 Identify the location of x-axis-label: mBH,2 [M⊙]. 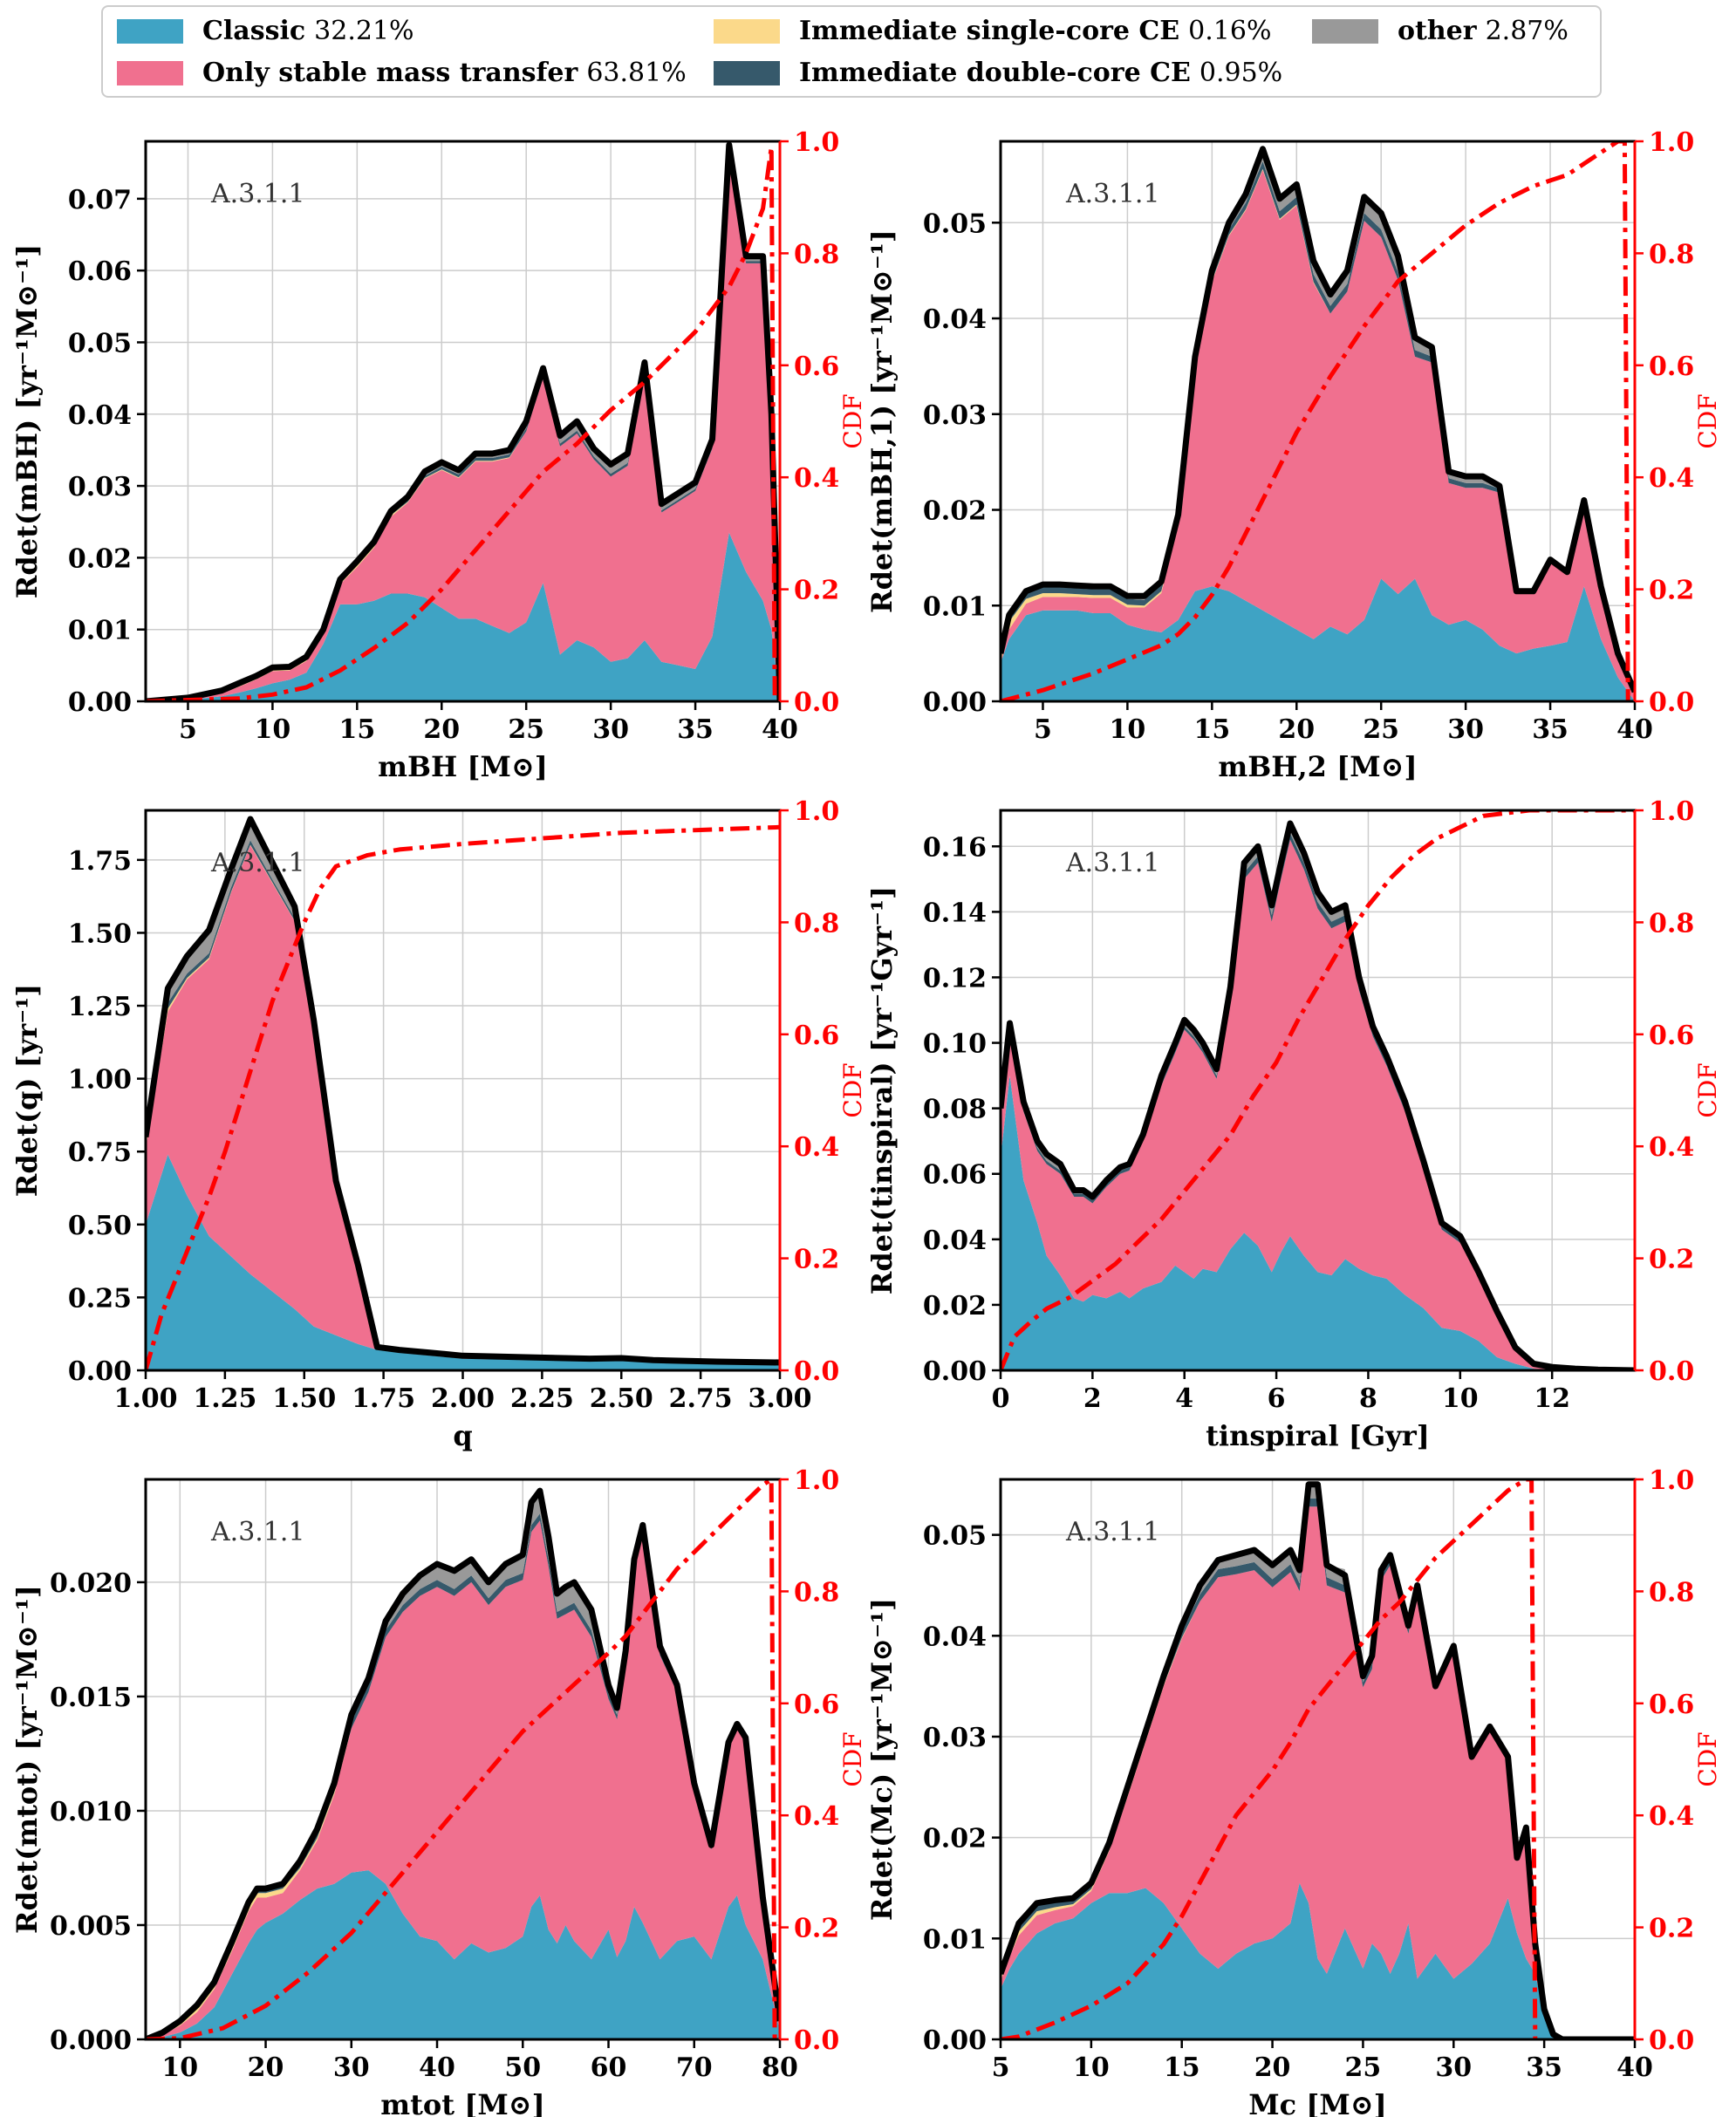
(1317, 766).